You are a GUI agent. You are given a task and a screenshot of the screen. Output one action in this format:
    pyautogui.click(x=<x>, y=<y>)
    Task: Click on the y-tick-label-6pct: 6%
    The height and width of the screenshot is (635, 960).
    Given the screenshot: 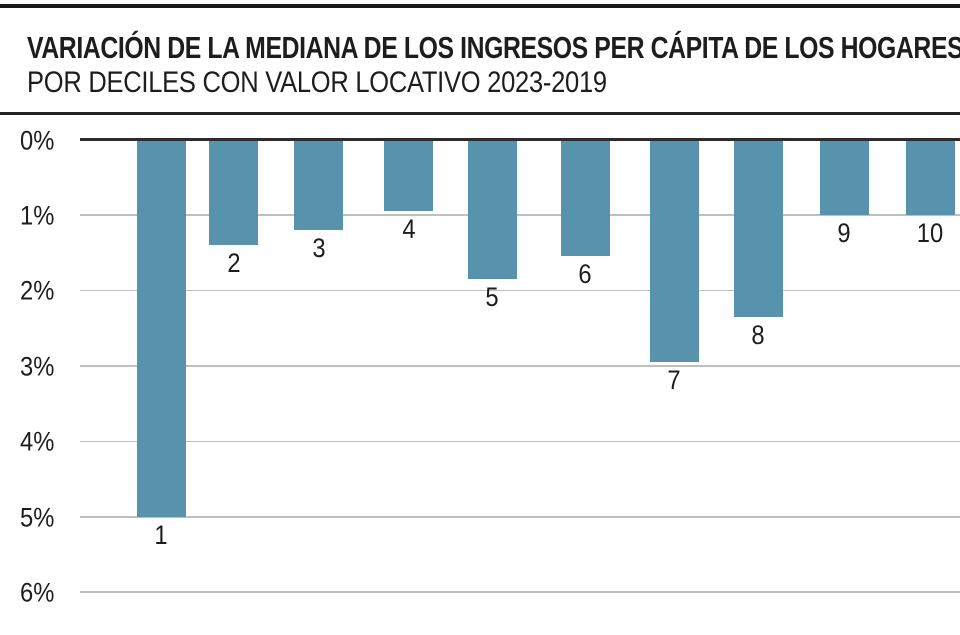 What is the action you would take?
    pyautogui.click(x=37, y=592)
    